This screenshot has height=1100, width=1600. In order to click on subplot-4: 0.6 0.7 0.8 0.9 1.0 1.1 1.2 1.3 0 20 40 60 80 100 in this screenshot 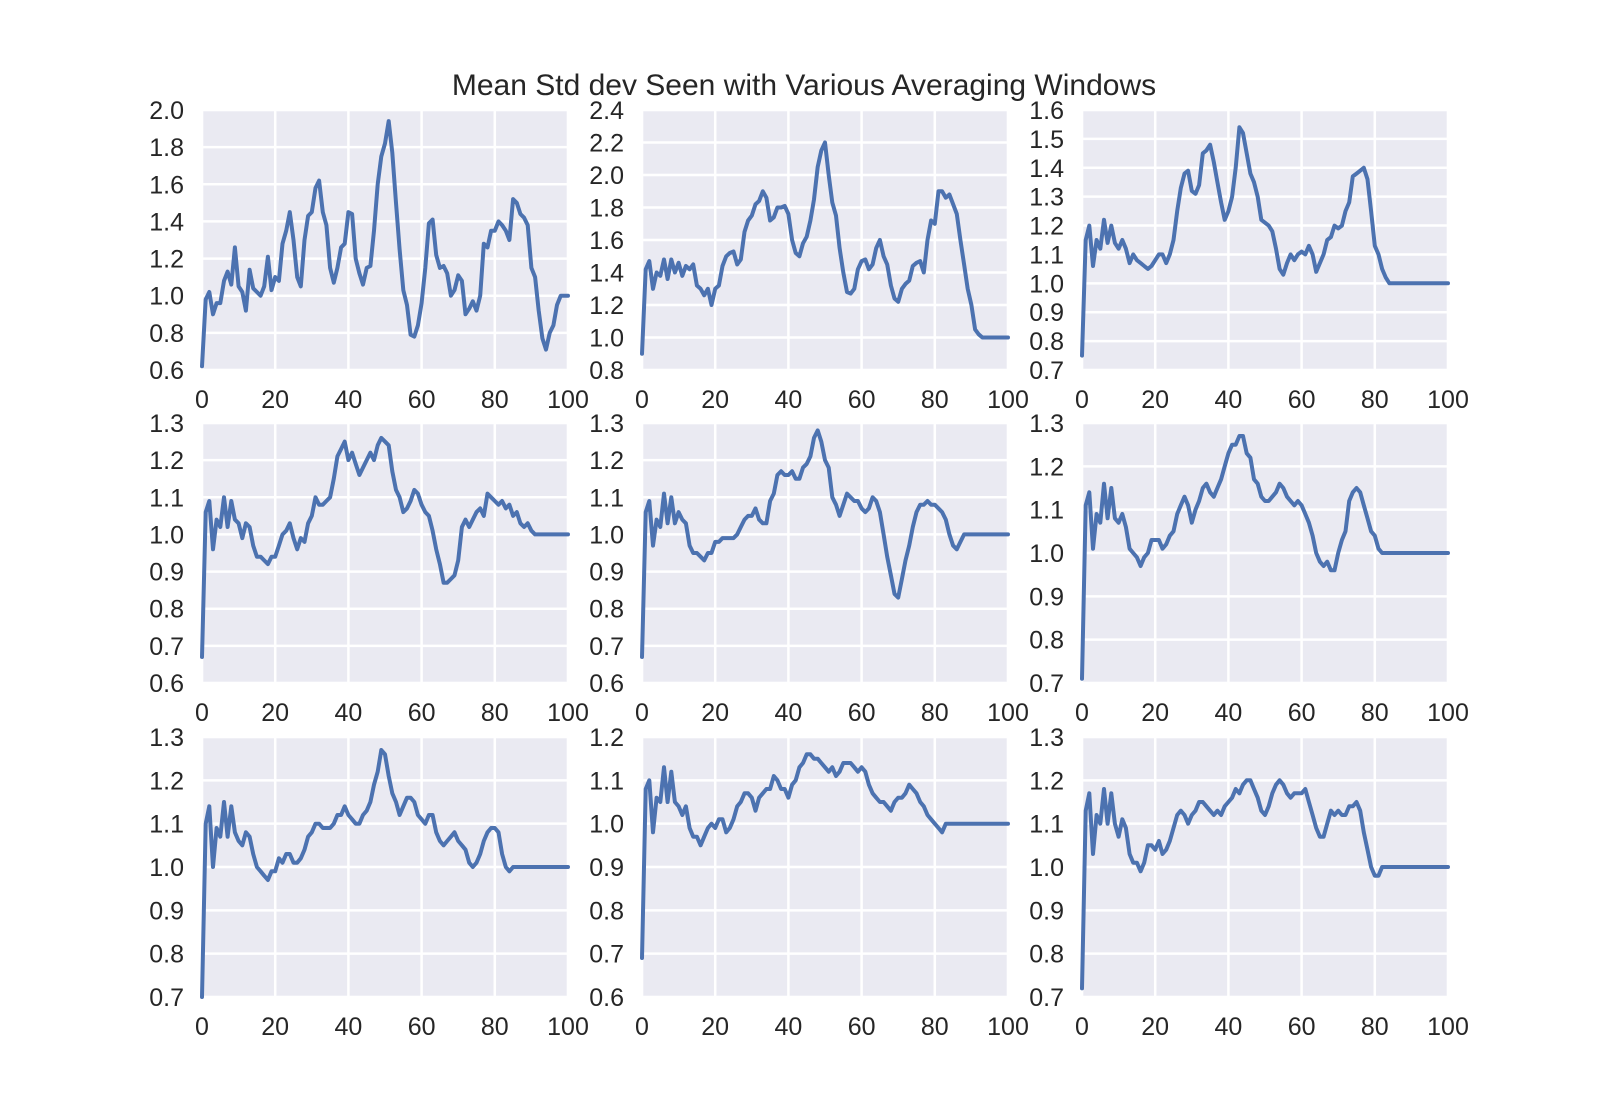, I will do `click(369, 568)`.